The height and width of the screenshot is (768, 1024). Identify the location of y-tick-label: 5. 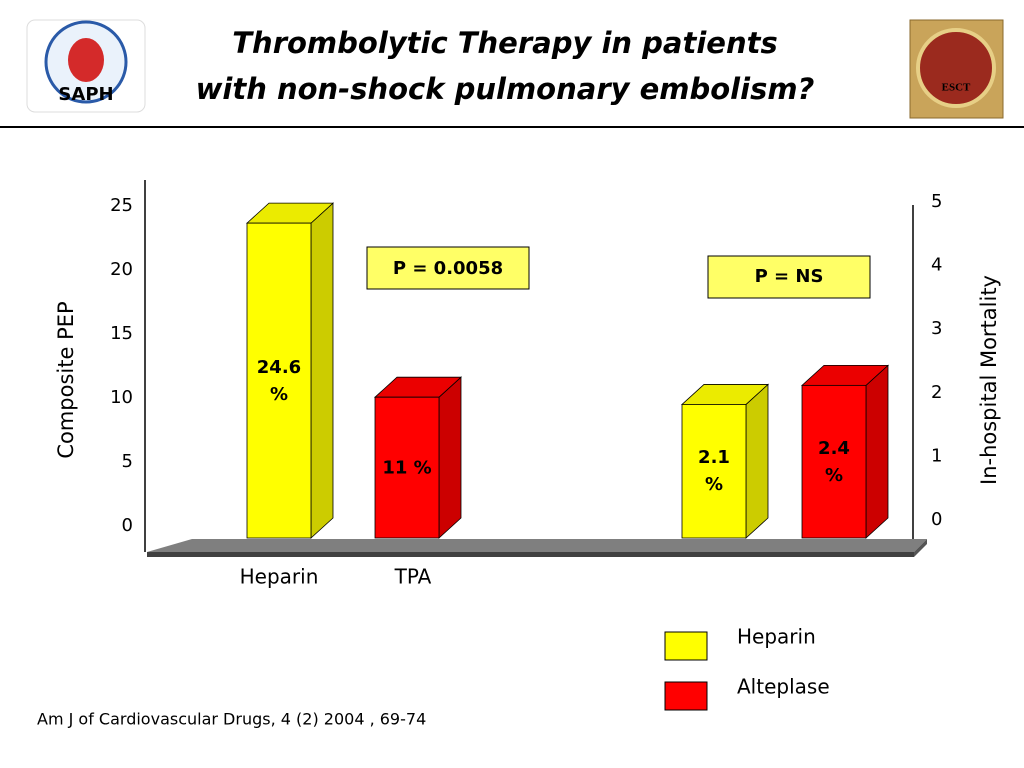
(127, 461).